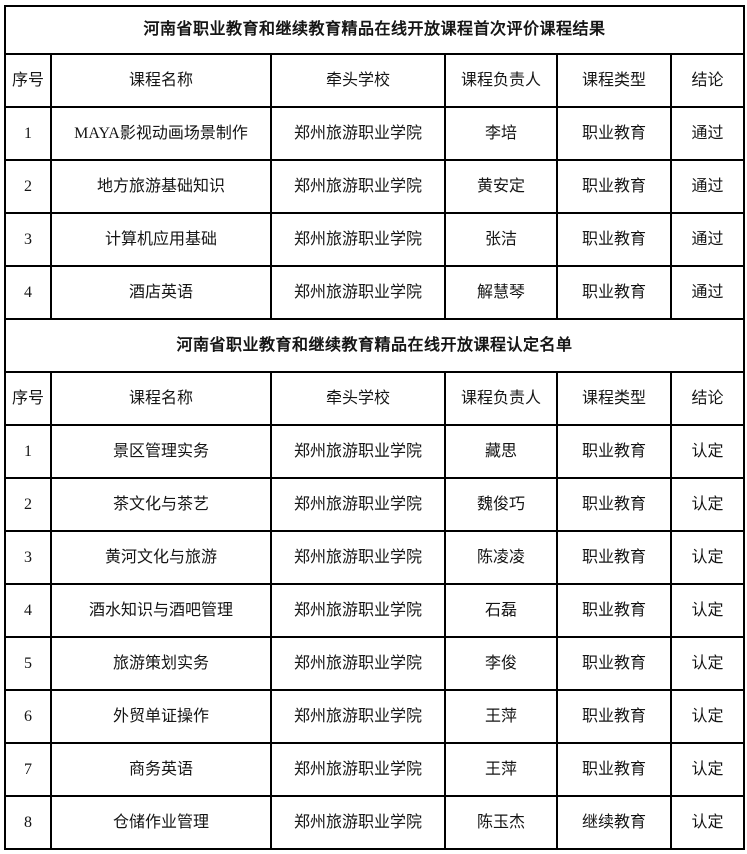  What do you see at coordinates (501, 239) in the screenshot?
I see `table-cell: 张洁` at bounding box center [501, 239].